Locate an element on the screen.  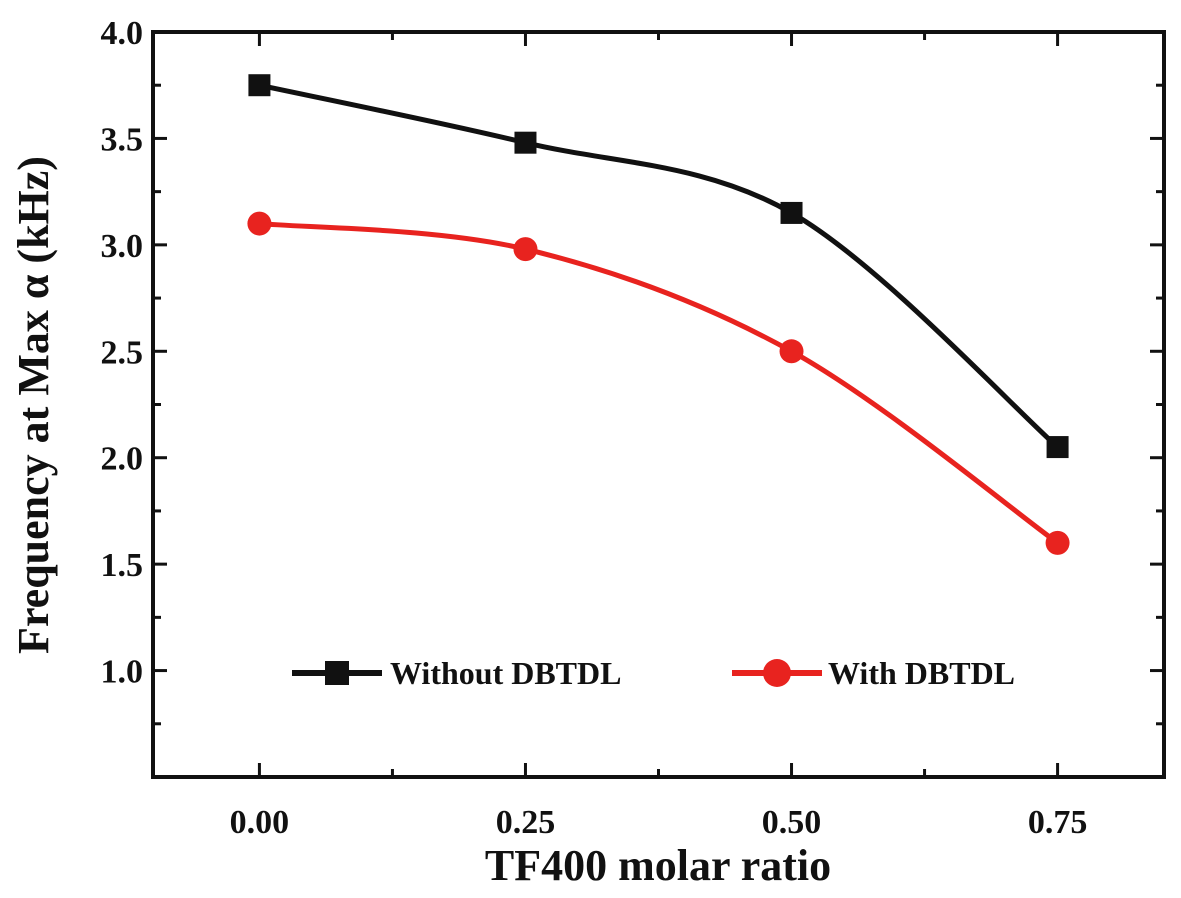
x-tick-label: 0.25 is located at coordinates (526, 822).